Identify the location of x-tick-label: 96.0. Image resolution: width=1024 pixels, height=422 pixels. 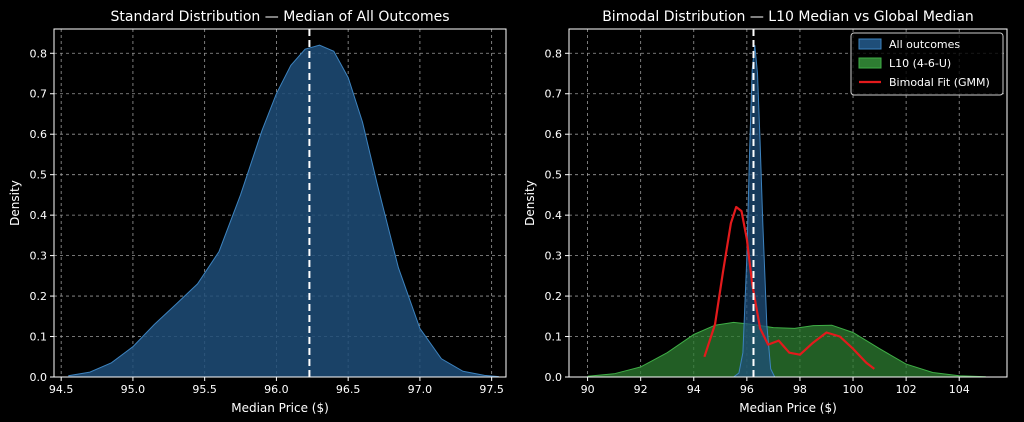
(276, 389).